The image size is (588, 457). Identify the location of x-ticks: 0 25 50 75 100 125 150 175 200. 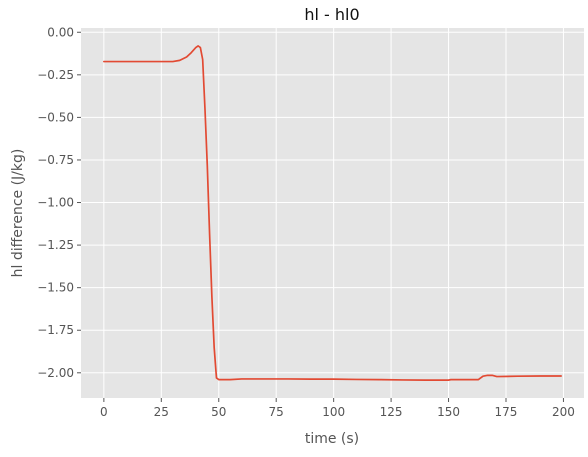
(337, 408).